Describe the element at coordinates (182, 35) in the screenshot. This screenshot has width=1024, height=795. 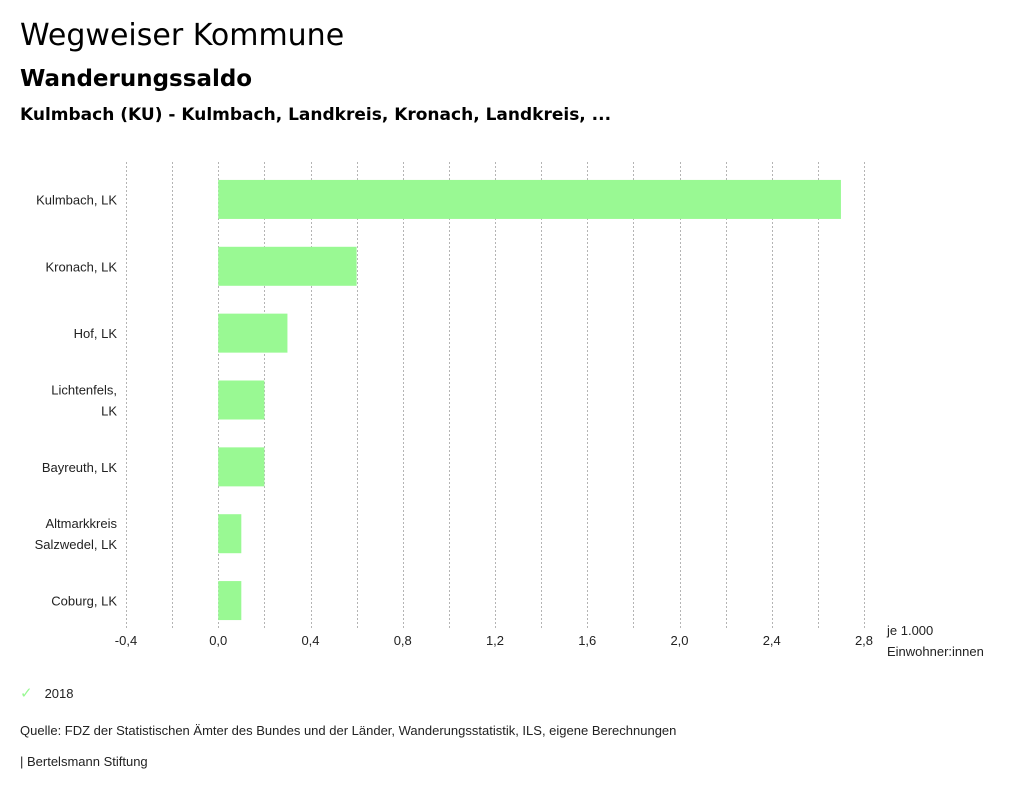
I see `page-title: Wegweiser Kommune` at that location.